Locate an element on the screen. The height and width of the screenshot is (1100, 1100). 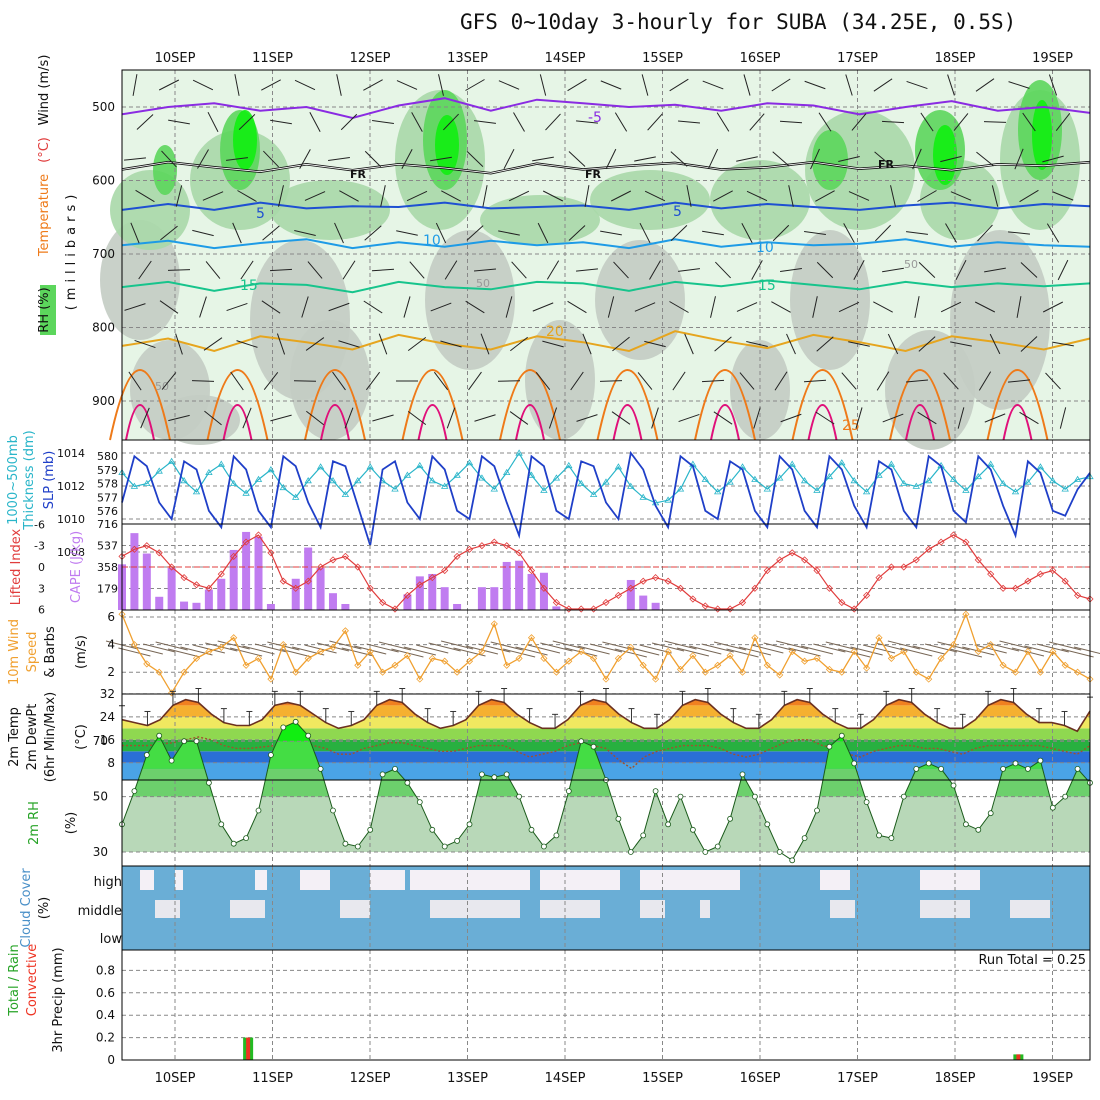
top-date-label: 18SEP is located at coordinates (955, 58).